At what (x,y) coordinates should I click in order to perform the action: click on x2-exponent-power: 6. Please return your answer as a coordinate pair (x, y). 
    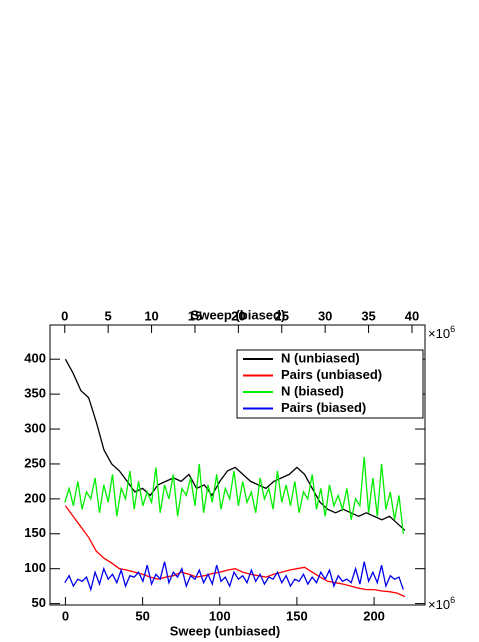
    Looking at the image, I should click on (452, 329).